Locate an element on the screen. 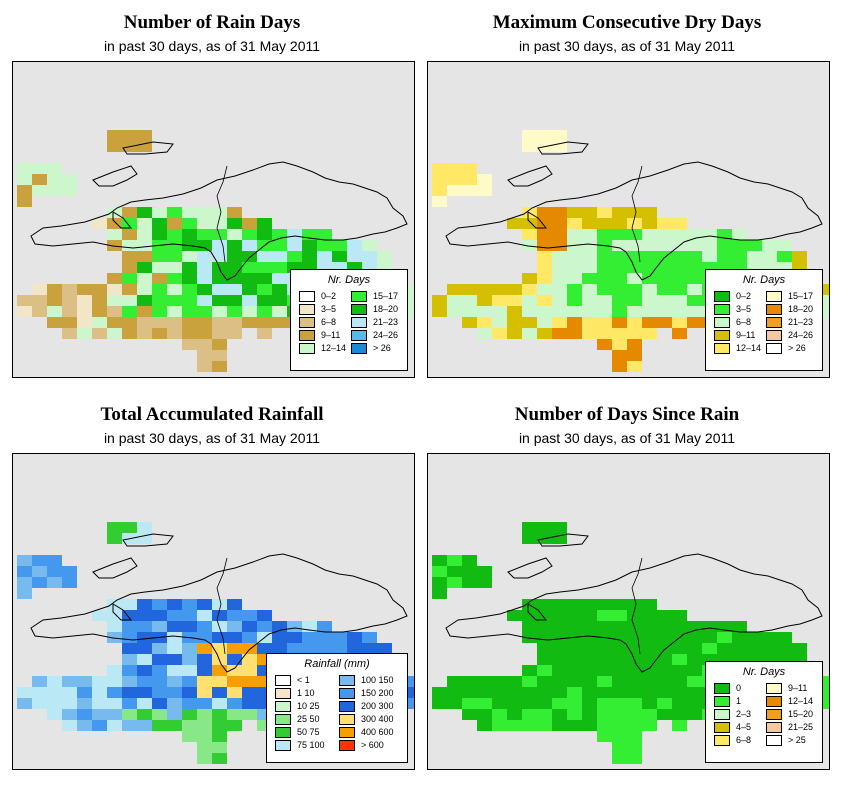  legend-item: 150 200 is located at coordinates (366, 693).